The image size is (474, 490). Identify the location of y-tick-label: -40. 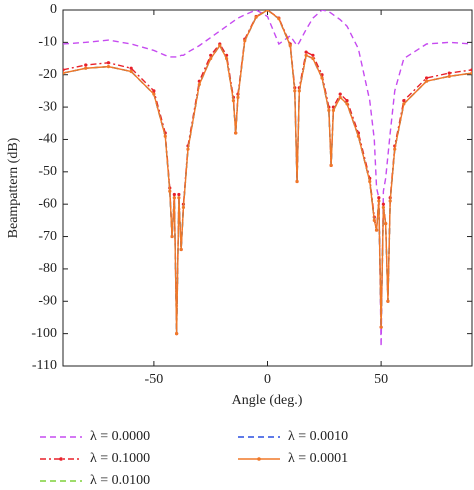
(47, 139).